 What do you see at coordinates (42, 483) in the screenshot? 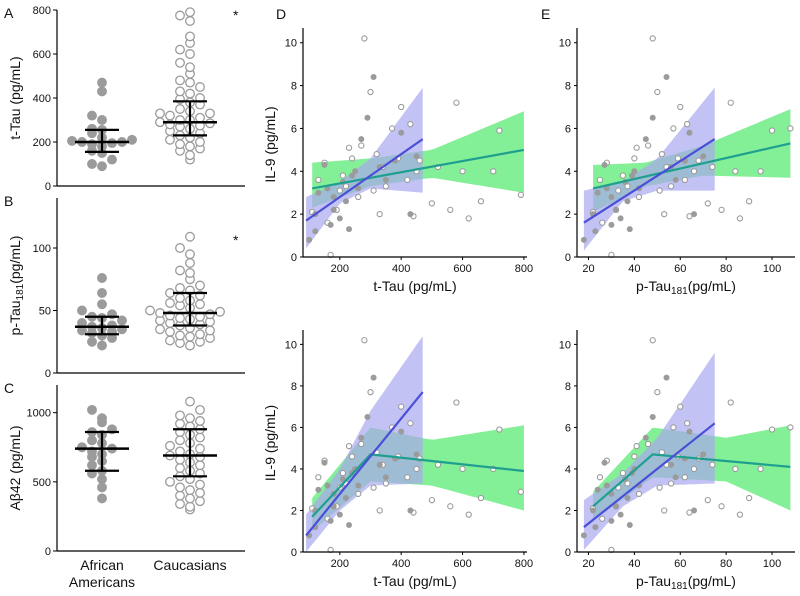
I see `y-tick-label: 500` at bounding box center [42, 483].